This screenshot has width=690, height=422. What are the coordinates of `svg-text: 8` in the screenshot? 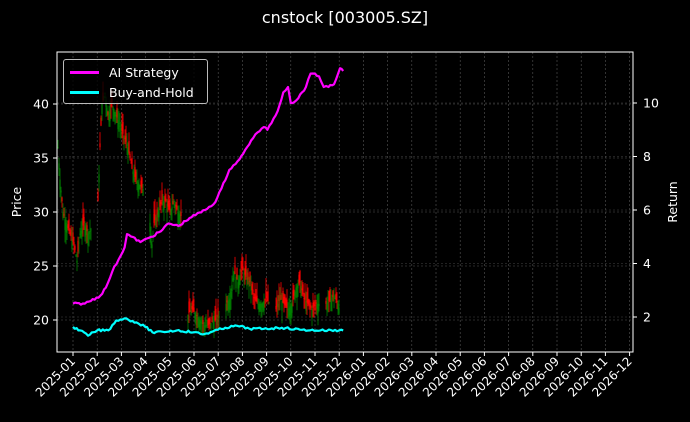 It's located at (647, 156).